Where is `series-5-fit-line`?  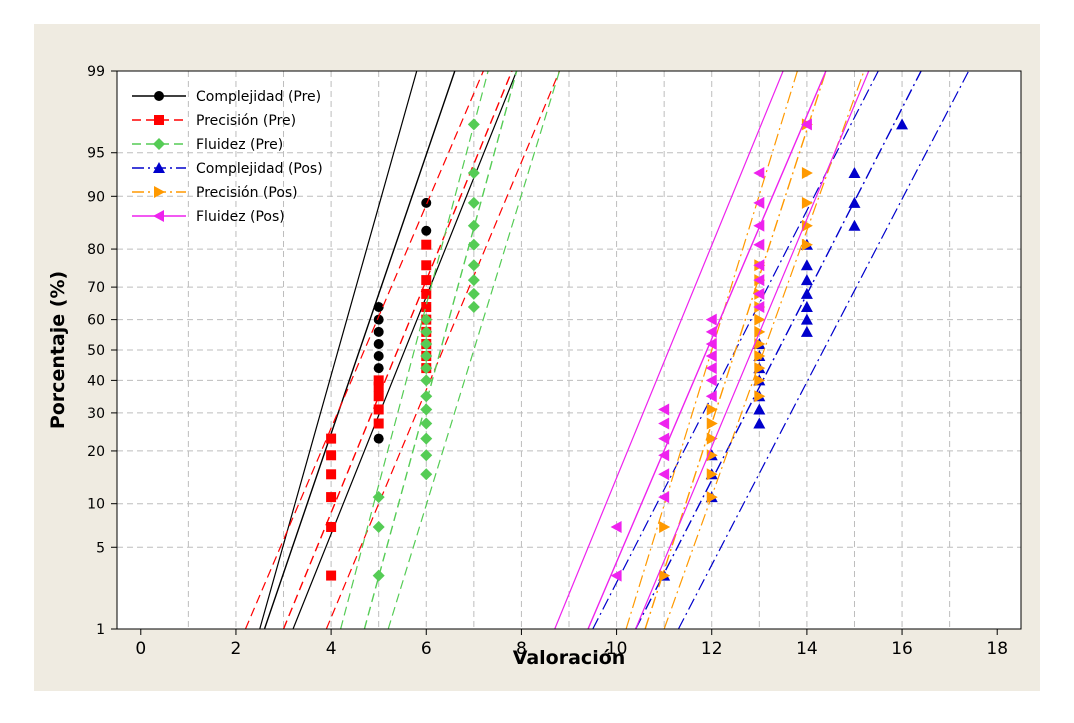 series-5-fit-line is located at coordinates (735, 350).